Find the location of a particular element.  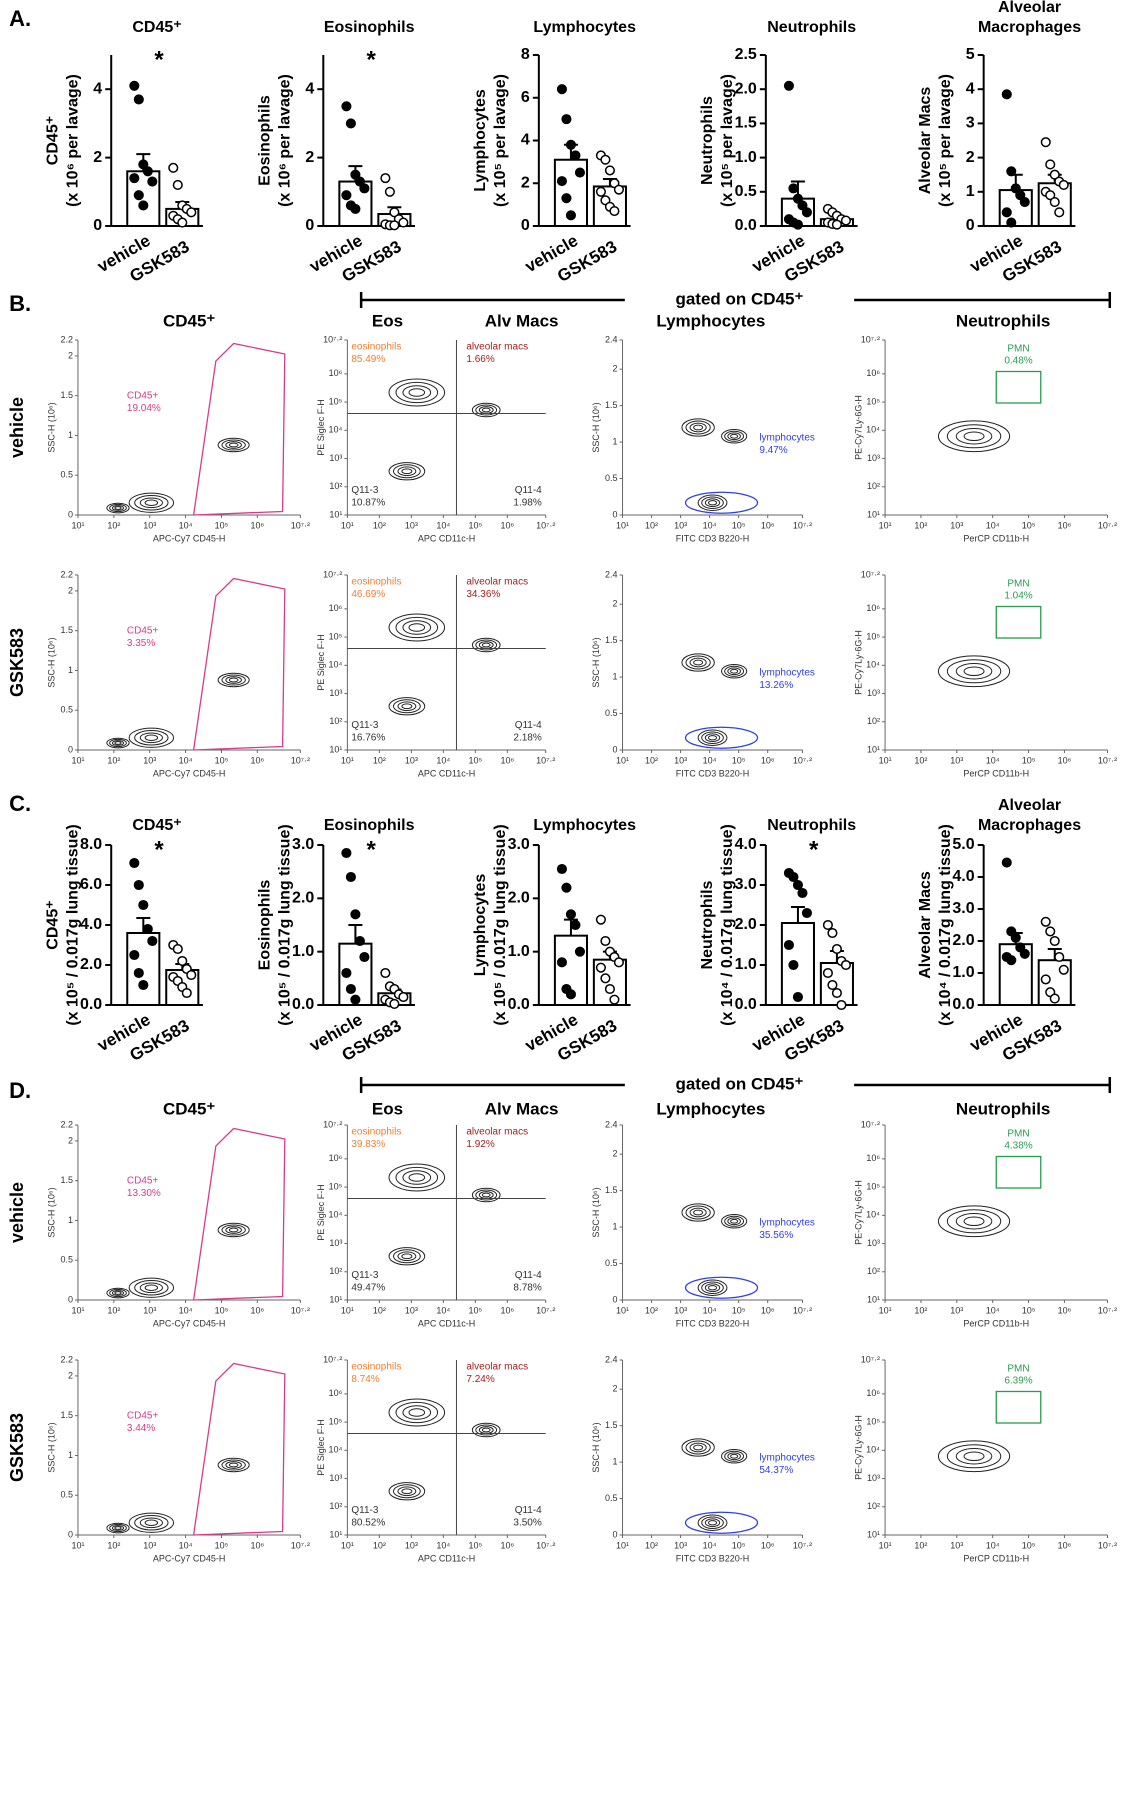

gate-name: eosinophils is located at coordinates (376, 1132).